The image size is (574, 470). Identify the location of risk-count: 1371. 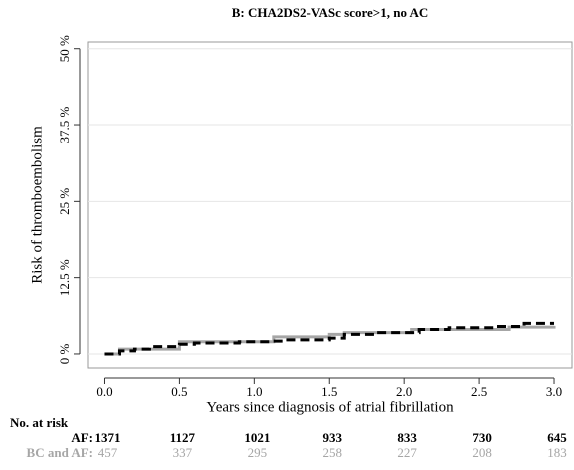
(107, 437).